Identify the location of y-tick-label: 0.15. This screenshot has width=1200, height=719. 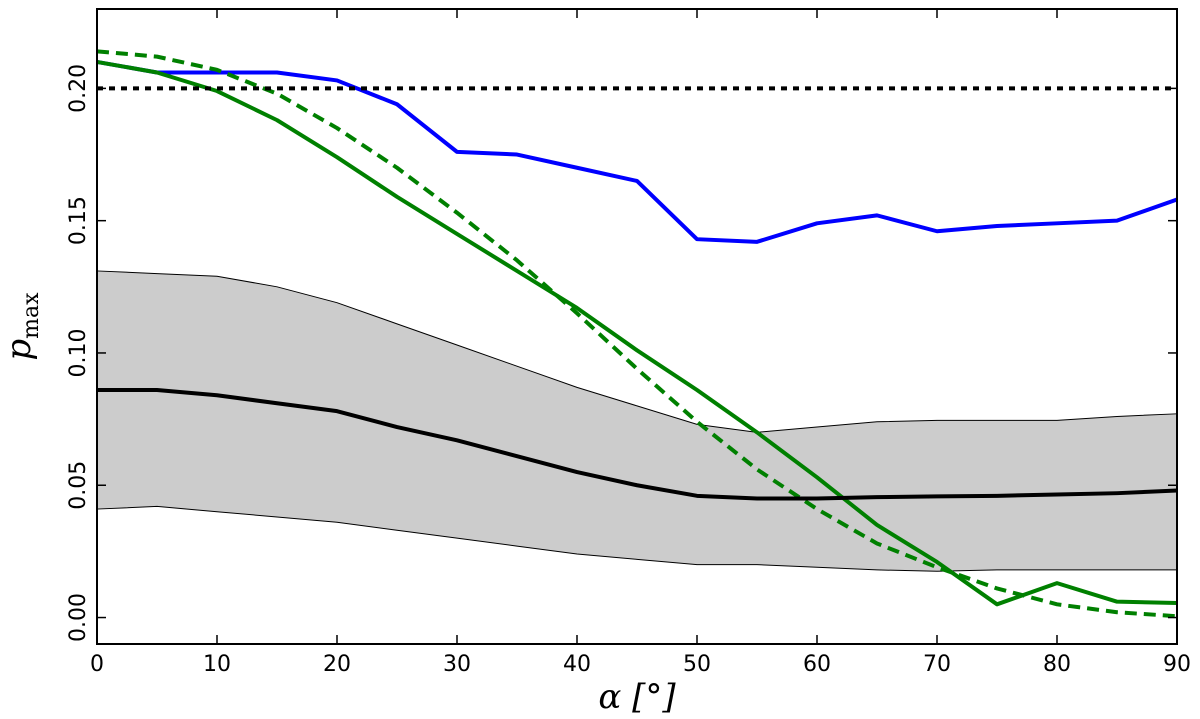
(78, 220).